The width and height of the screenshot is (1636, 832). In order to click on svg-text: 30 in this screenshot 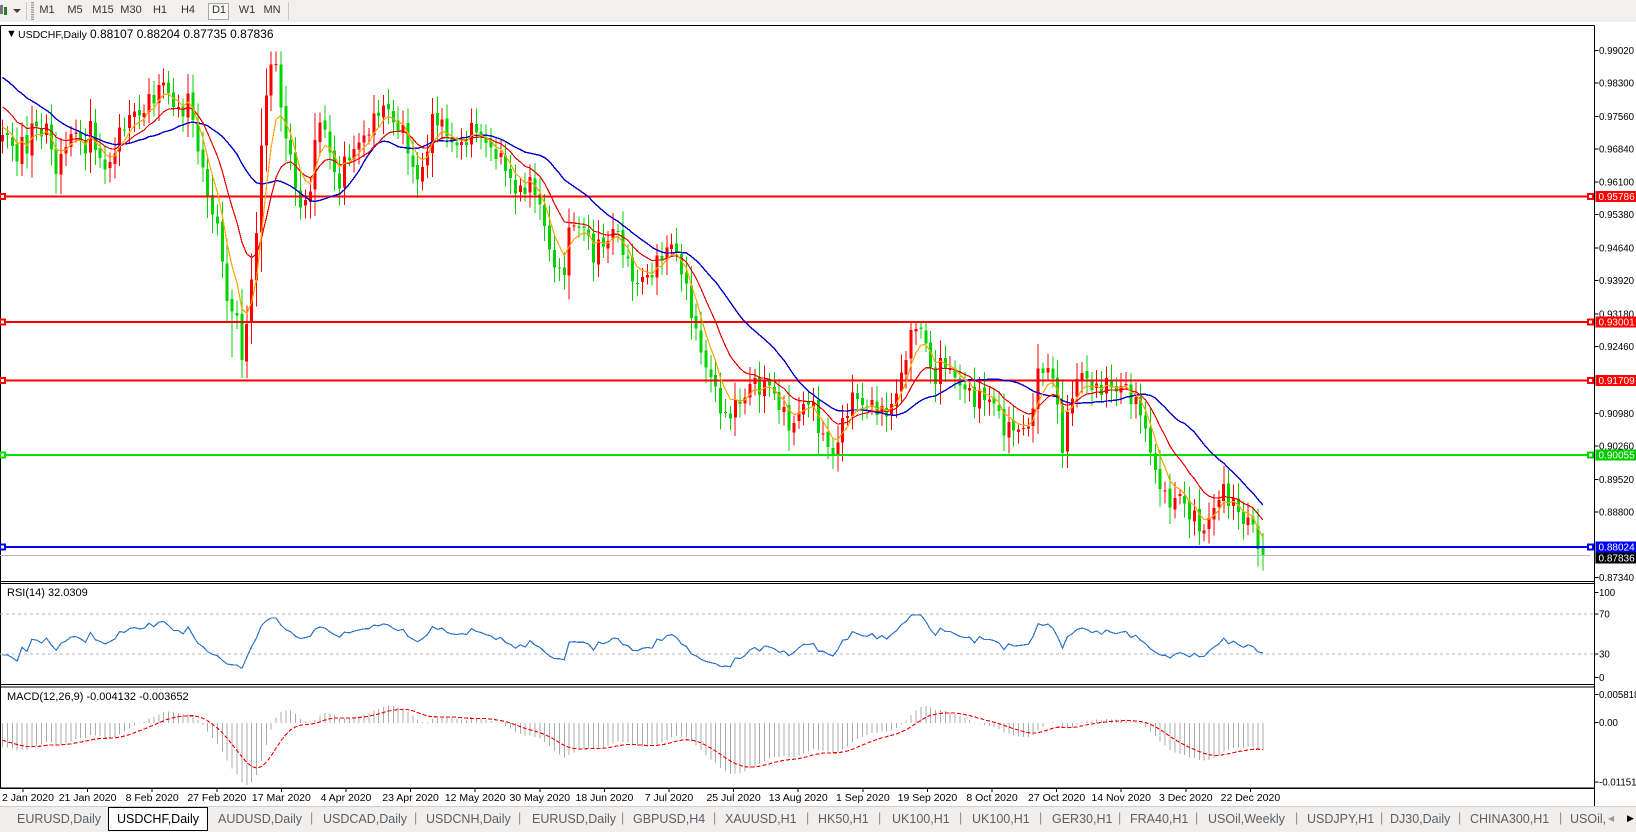, I will do `click(1604, 655)`.